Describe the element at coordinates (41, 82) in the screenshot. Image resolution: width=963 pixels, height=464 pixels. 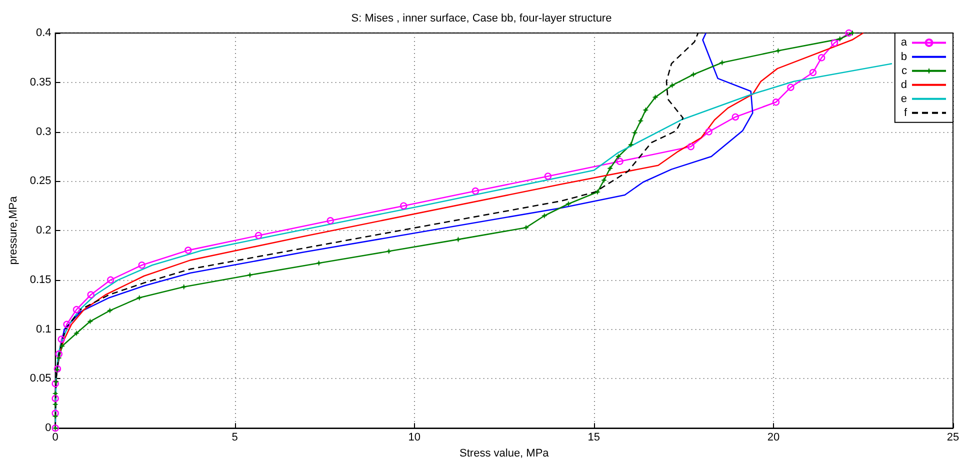
I see `y-tick-label: 0.35` at that location.